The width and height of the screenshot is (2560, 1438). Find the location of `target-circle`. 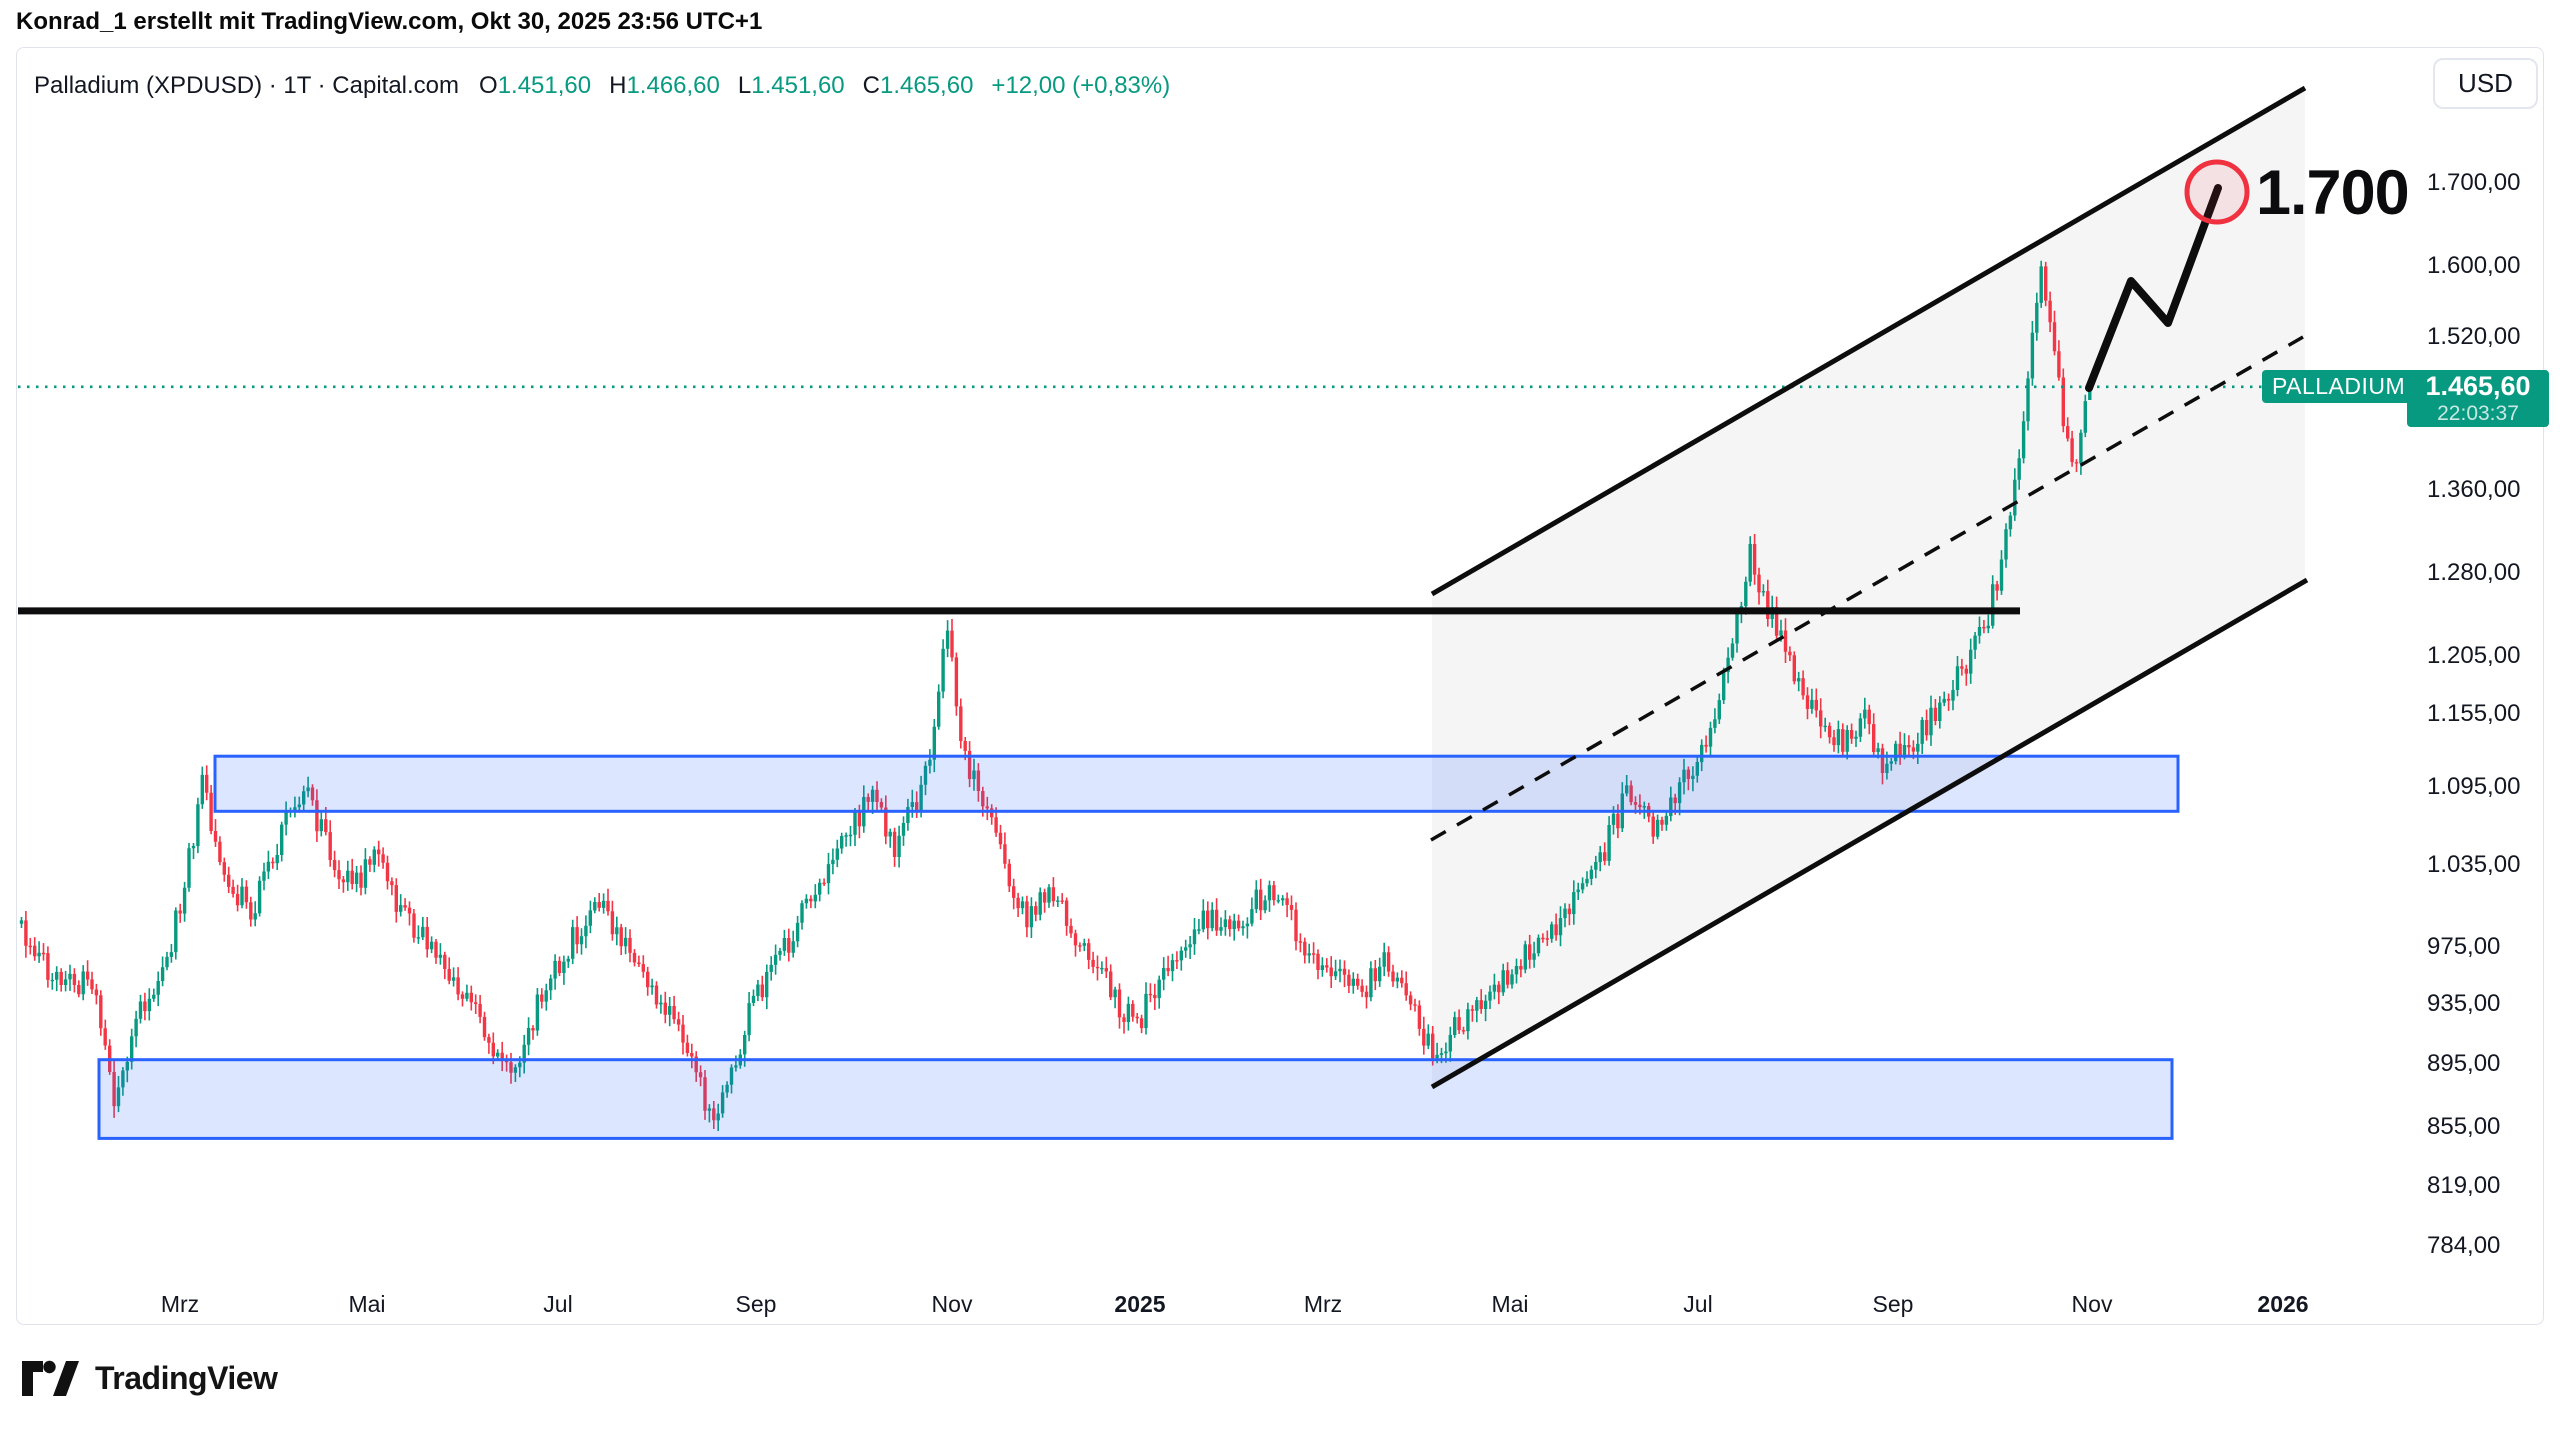

target-circle is located at coordinates (2217, 192).